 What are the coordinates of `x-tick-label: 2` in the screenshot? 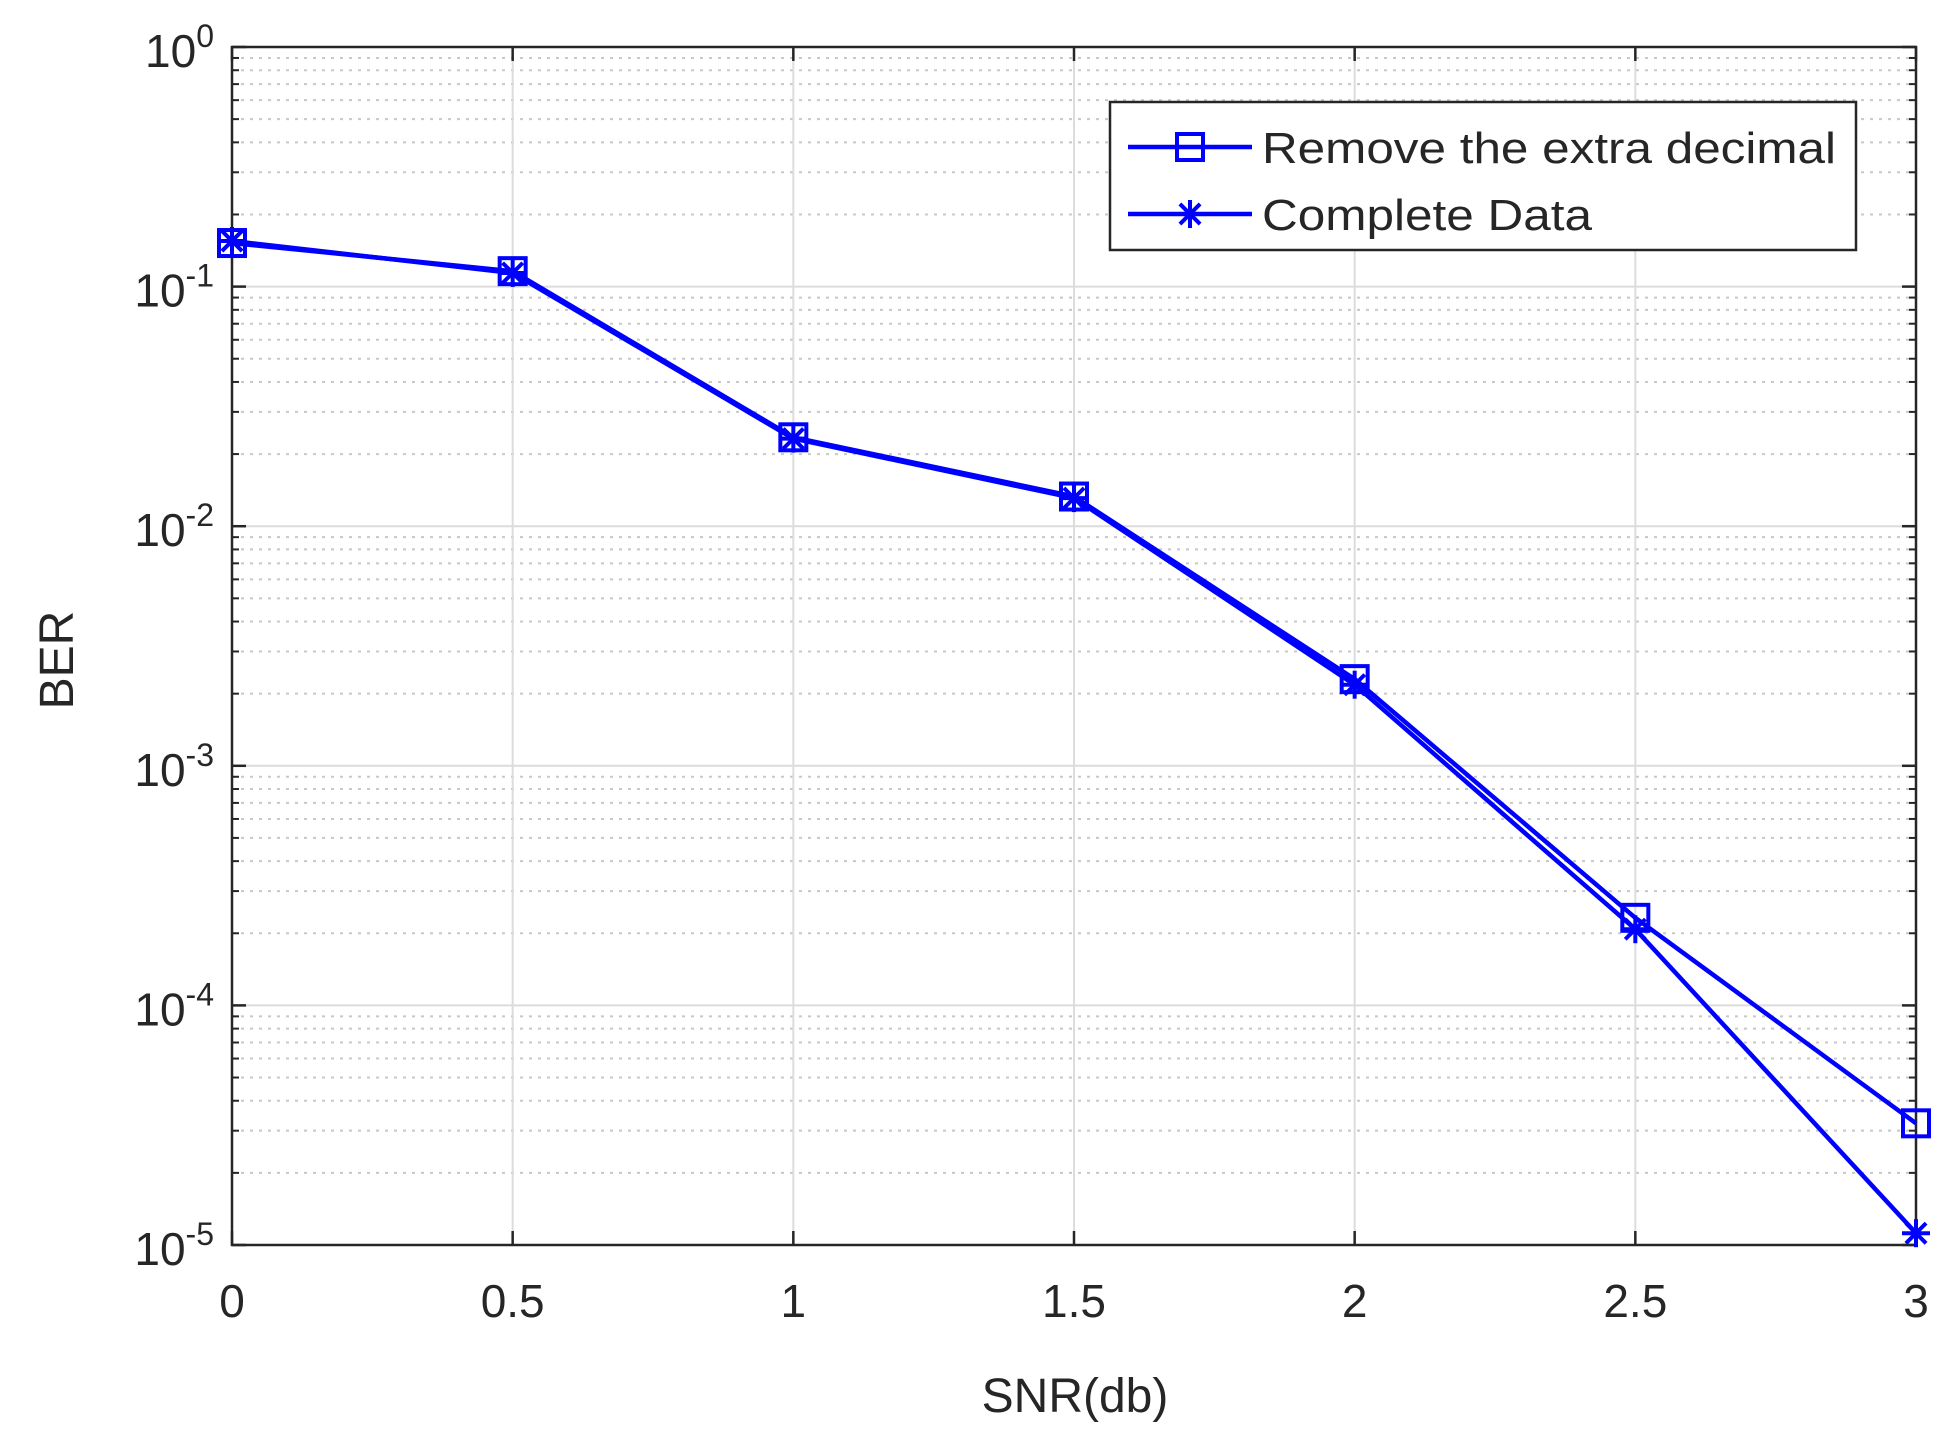 It's located at (1355, 1301).